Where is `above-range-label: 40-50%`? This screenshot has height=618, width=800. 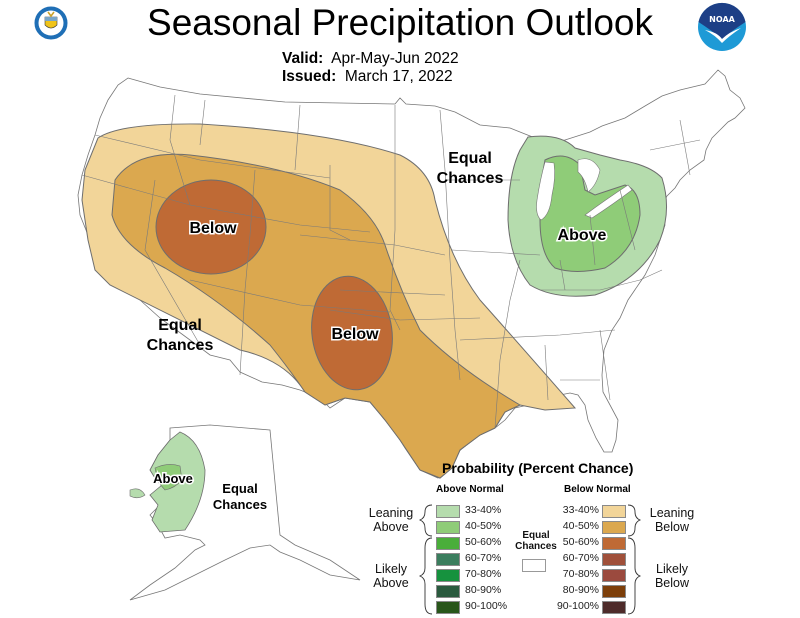 above-range-label: 40-50% is located at coordinates (483, 526).